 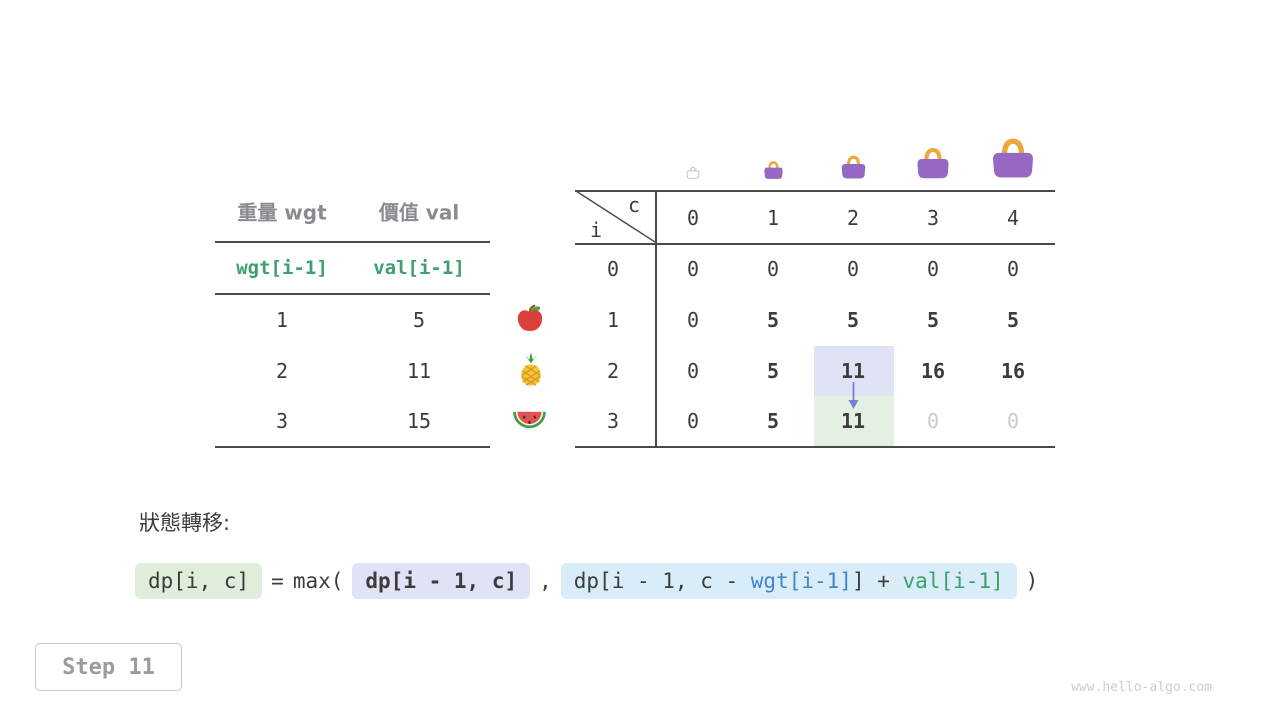 I want to click on step-label: Step 11, so click(x=108, y=667).